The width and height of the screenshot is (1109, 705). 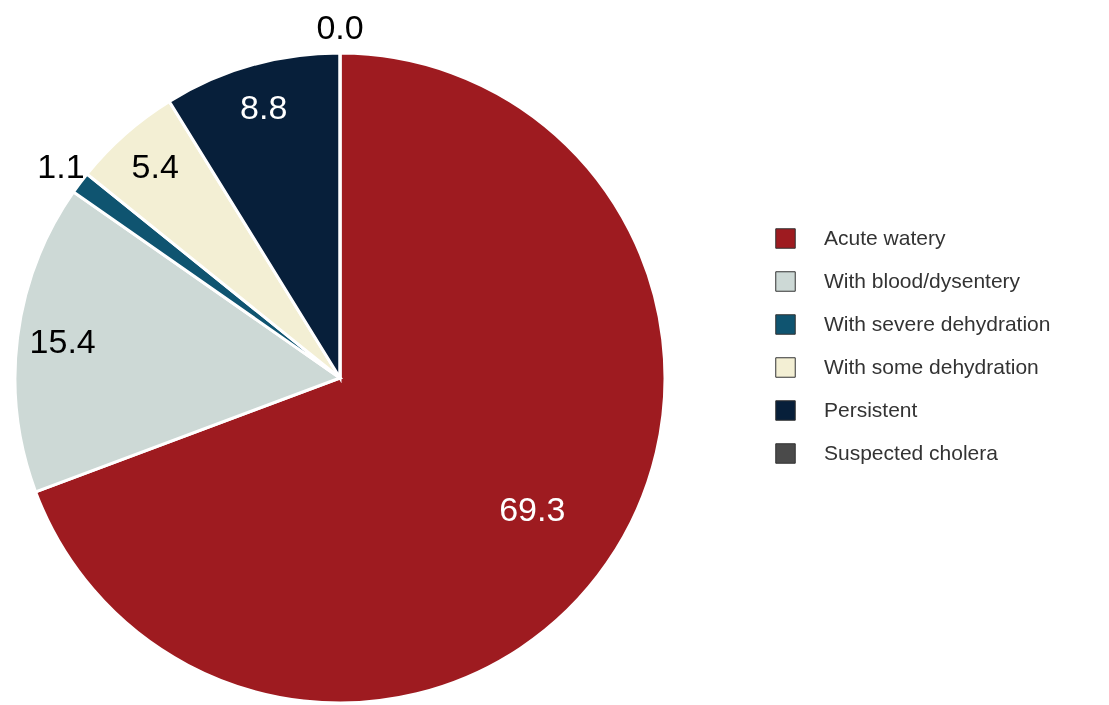 I want to click on legend-label: Acute watery, so click(x=885, y=237).